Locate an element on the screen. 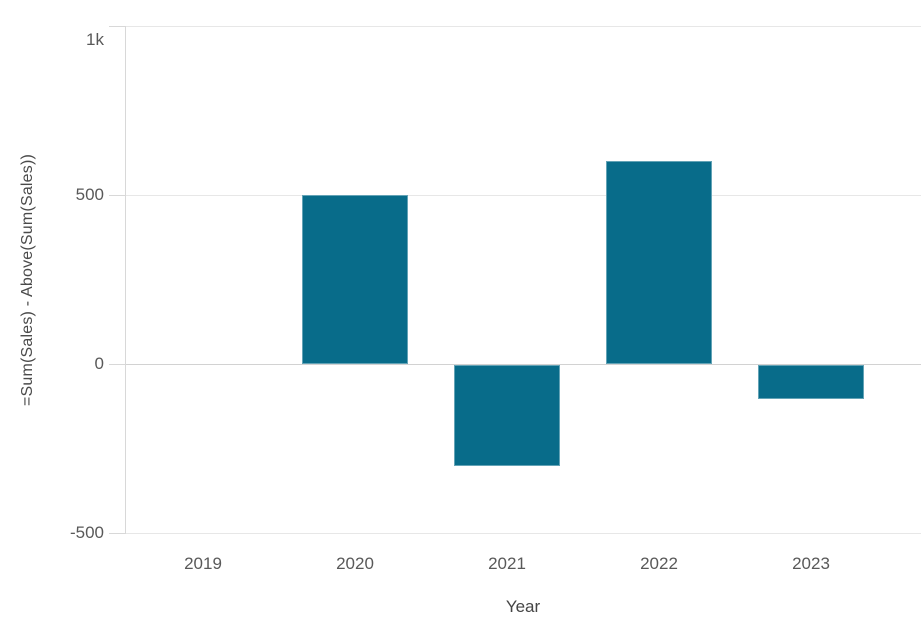 The image size is (921, 629). bar-2021 is located at coordinates (507, 415).